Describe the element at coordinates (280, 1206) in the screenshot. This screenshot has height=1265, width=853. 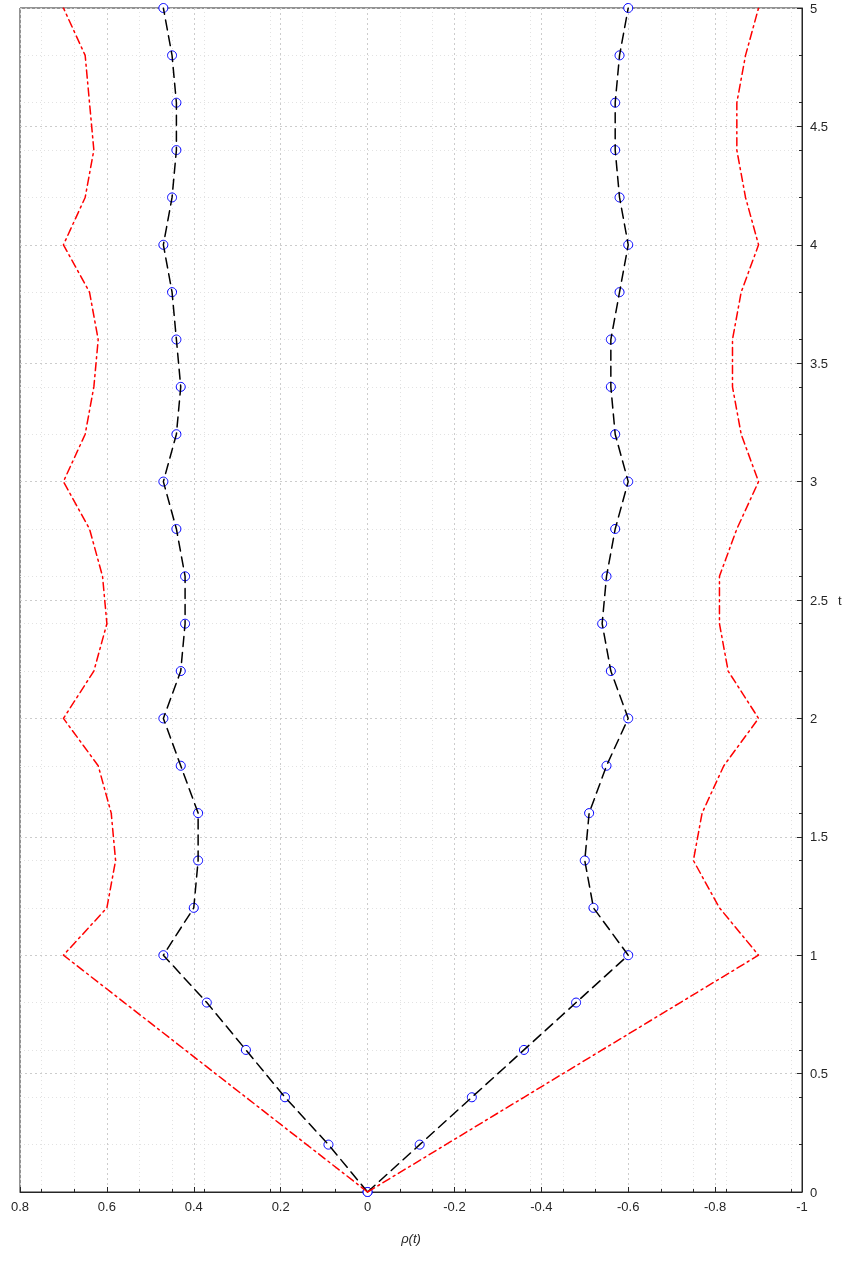
I see `x-tick-label: 0.2` at that location.